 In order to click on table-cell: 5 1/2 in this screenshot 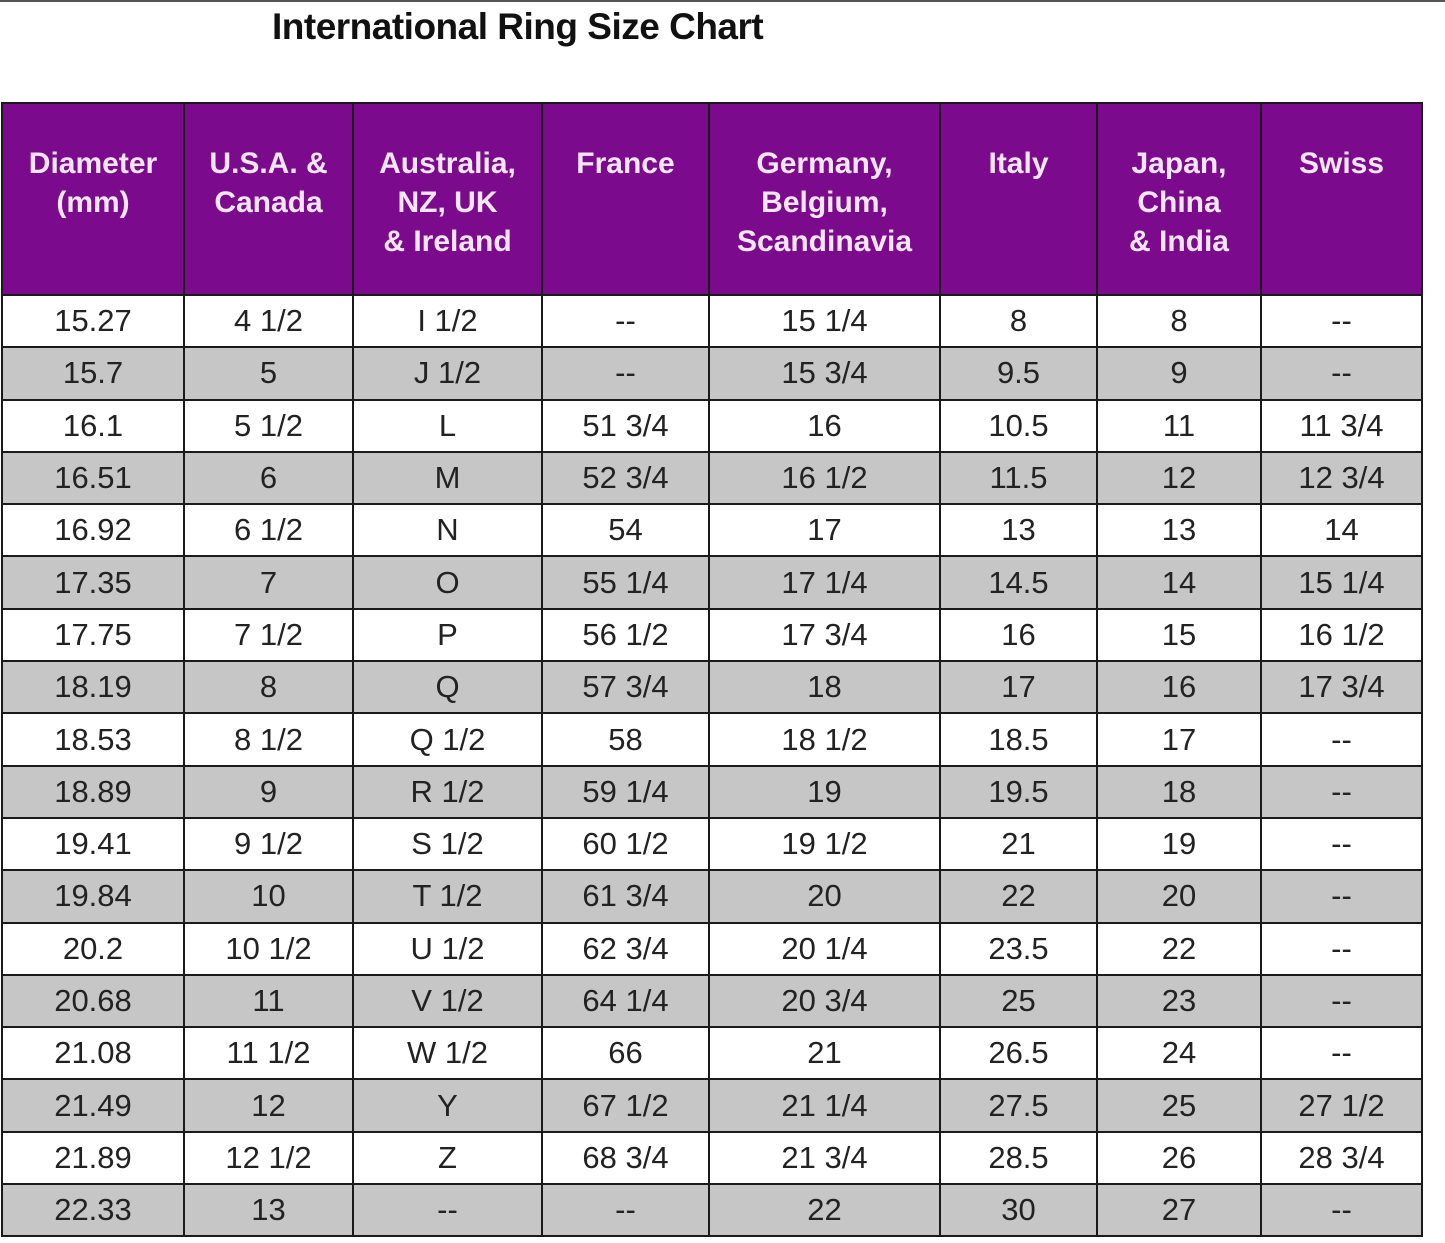, I will do `click(268, 425)`.